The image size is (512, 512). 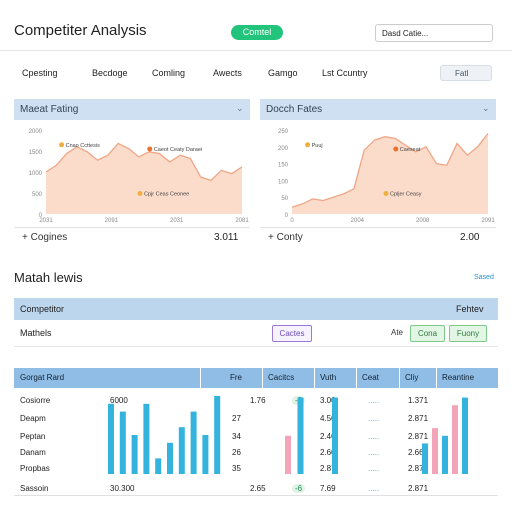 What do you see at coordinates (283, 182) in the screenshot?
I see `y-tick-label: 100` at bounding box center [283, 182].